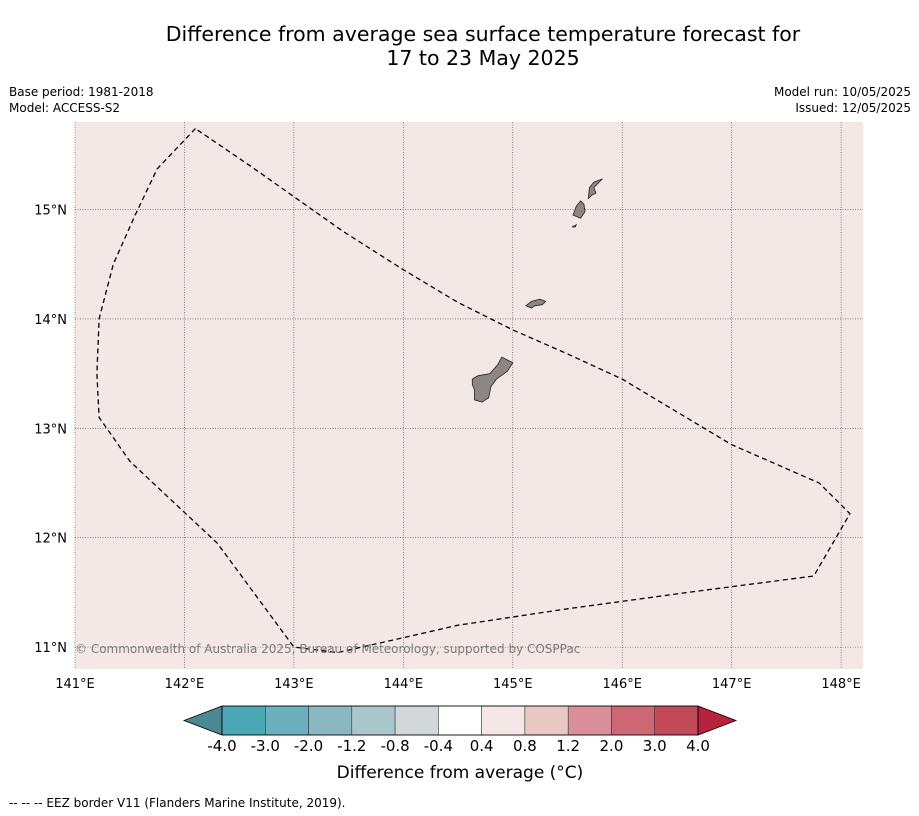 This screenshot has width=919, height=816. I want to click on x-tick-label: 145°E, so click(513, 684).